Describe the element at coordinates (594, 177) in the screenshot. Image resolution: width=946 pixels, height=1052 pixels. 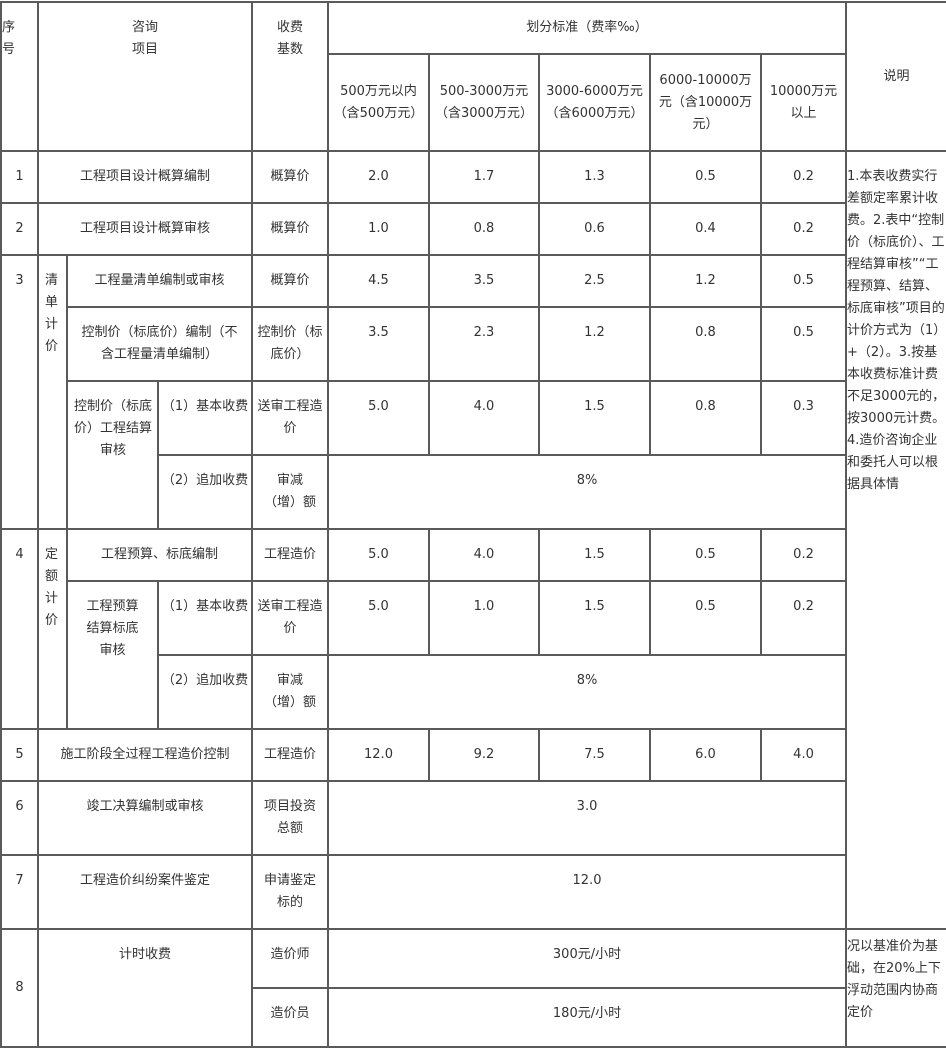
I see `rate: 1.3` at that location.